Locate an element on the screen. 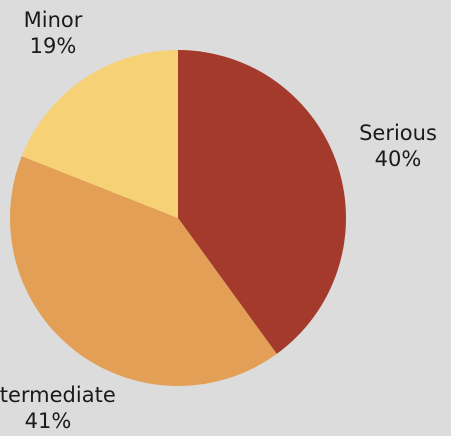  slice-label-minor: Minor is located at coordinates (53, 20).